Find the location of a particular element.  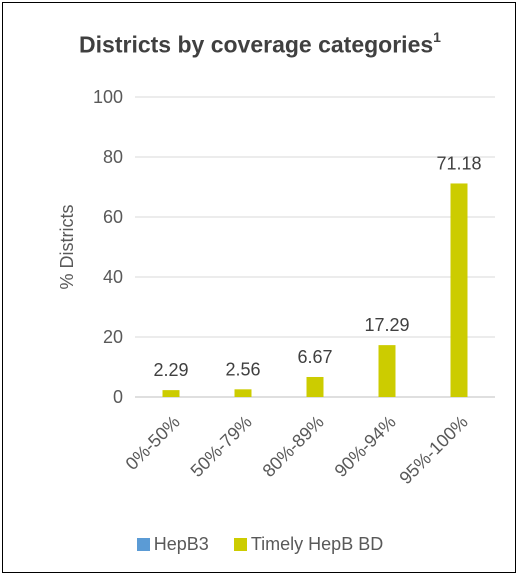

y-tick-label: 100 is located at coordinates (108, 97).